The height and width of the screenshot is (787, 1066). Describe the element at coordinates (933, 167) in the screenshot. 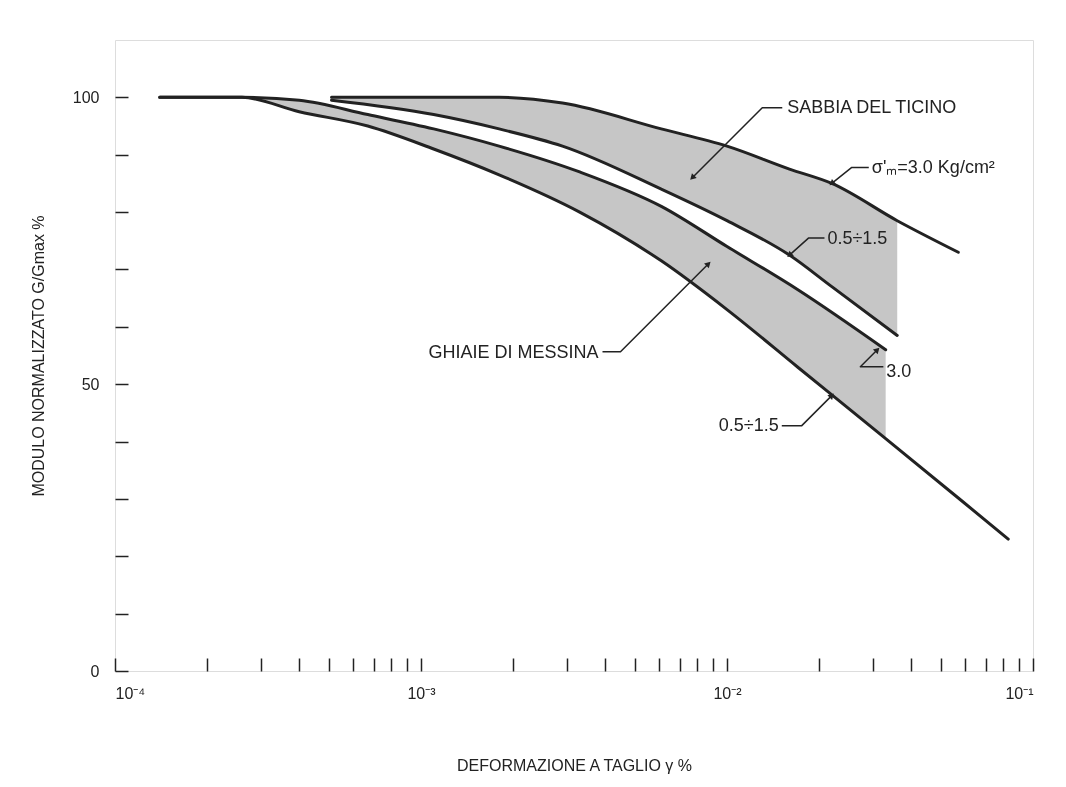

I see `annotation: σ'ₘ=3.0 Kg/cm²` at that location.